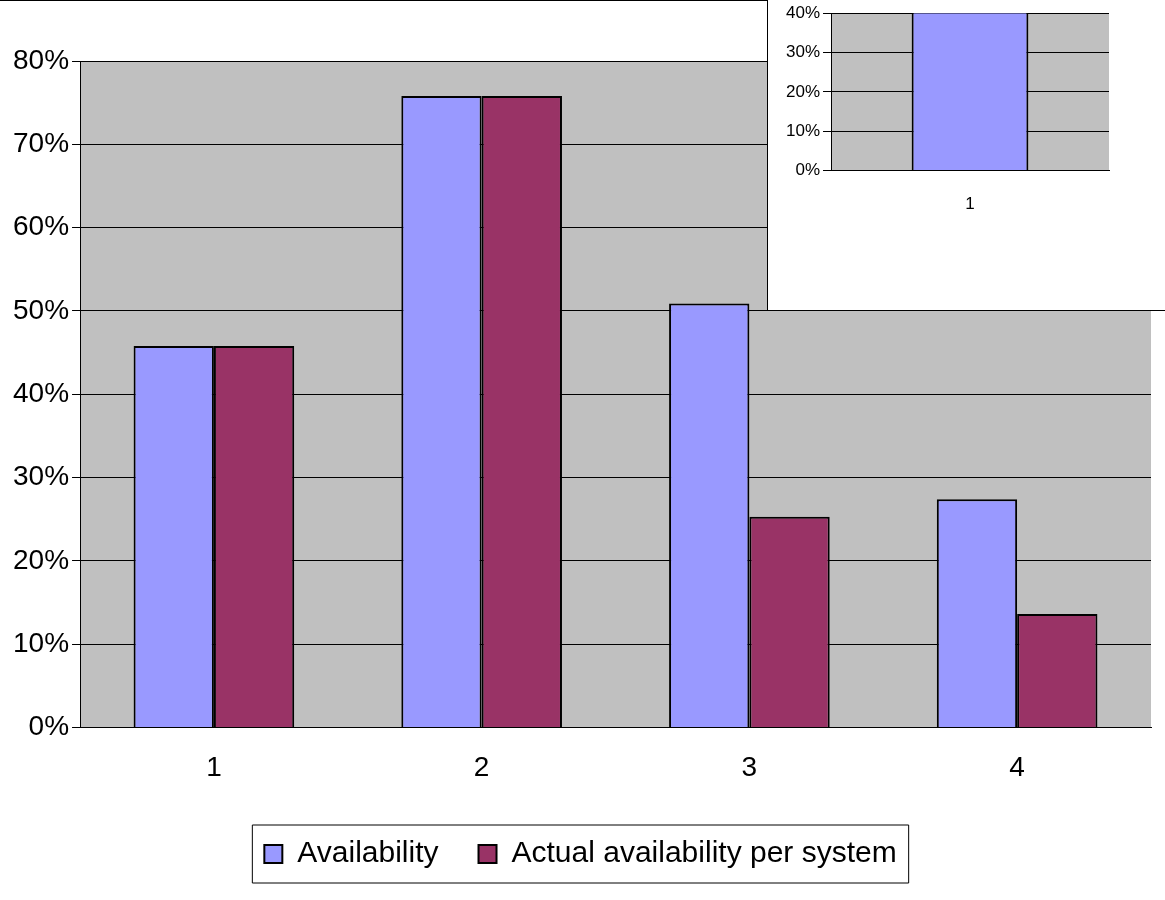 The height and width of the screenshot is (900, 1165). Describe the element at coordinates (481, 766) in the screenshot. I see `x-tick-label: 2` at that location.